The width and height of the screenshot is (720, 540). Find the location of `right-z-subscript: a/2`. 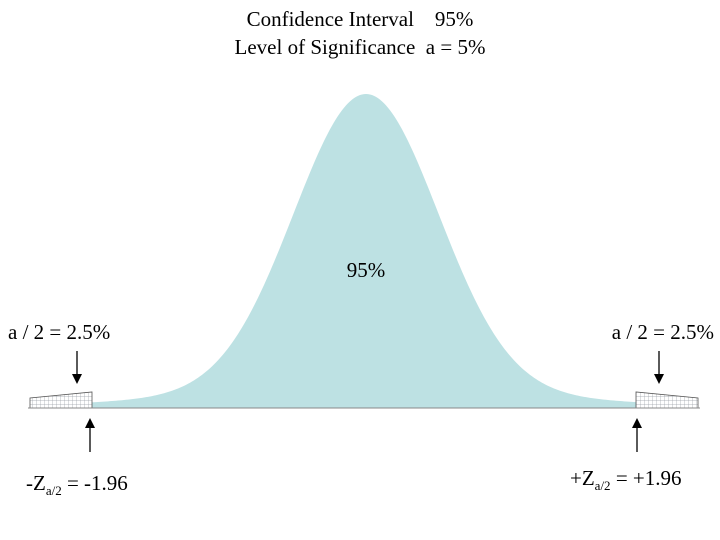

right-z-subscript: a/2 is located at coordinates (603, 485).